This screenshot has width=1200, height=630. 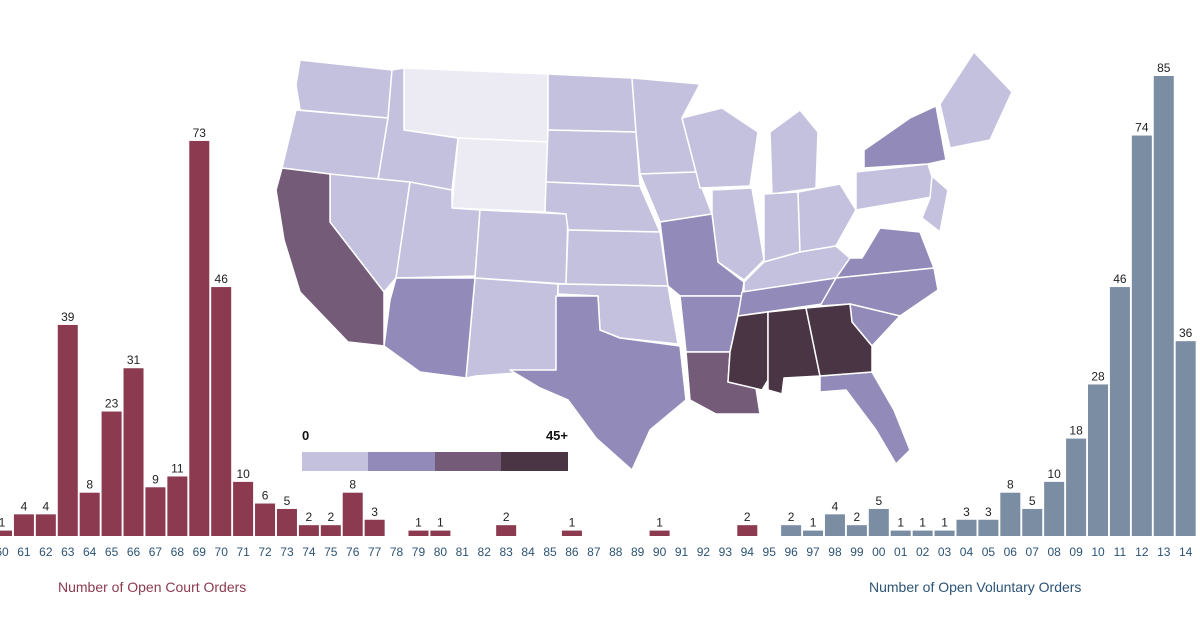 What do you see at coordinates (429, 328) in the screenshot?
I see `state-arizona` at bounding box center [429, 328].